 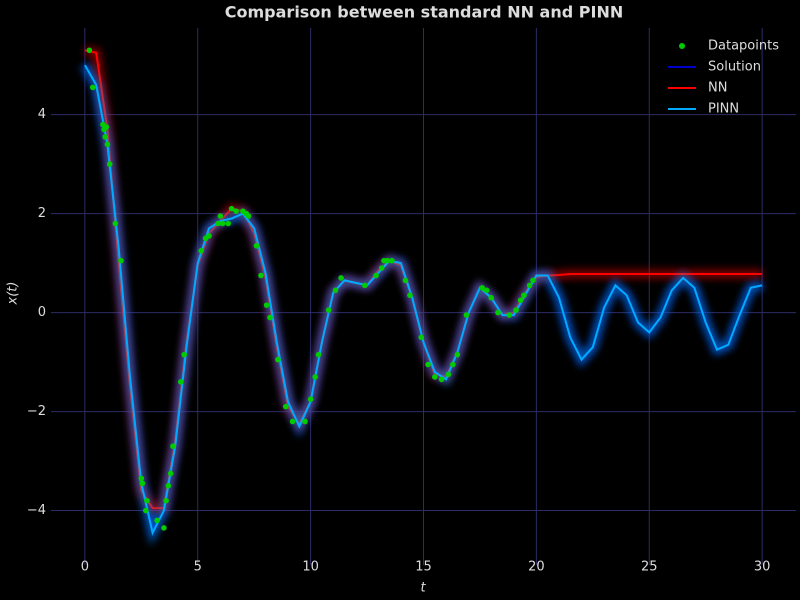 What do you see at coordinates (42, 312) in the screenshot?
I see `y-tick-label: 0` at bounding box center [42, 312].